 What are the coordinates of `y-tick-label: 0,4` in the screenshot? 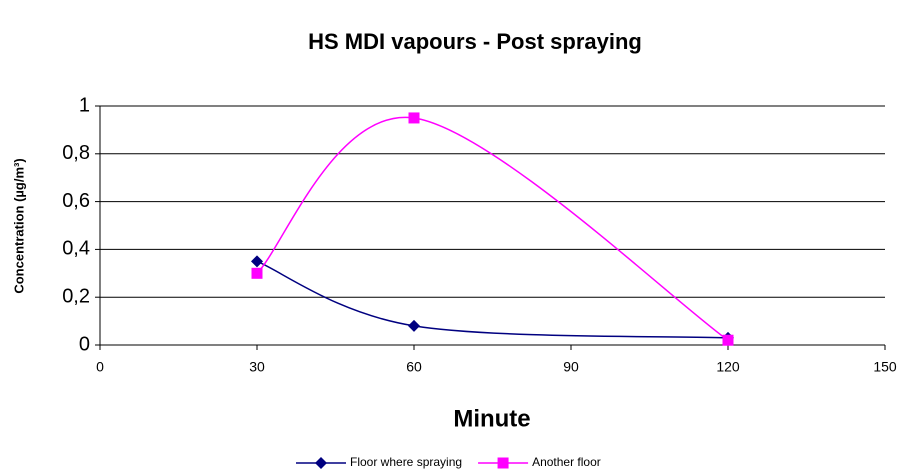 It's located at (76, 249).